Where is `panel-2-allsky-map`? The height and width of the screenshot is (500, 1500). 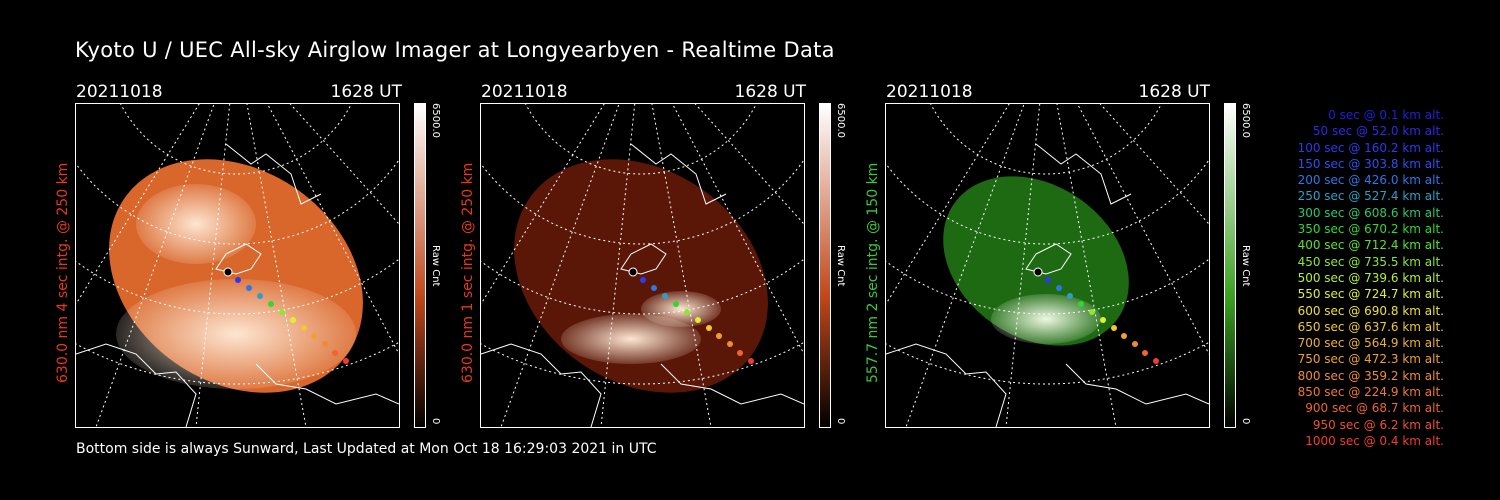 panel-2-allsky-map is located at coordinates (642, 265).